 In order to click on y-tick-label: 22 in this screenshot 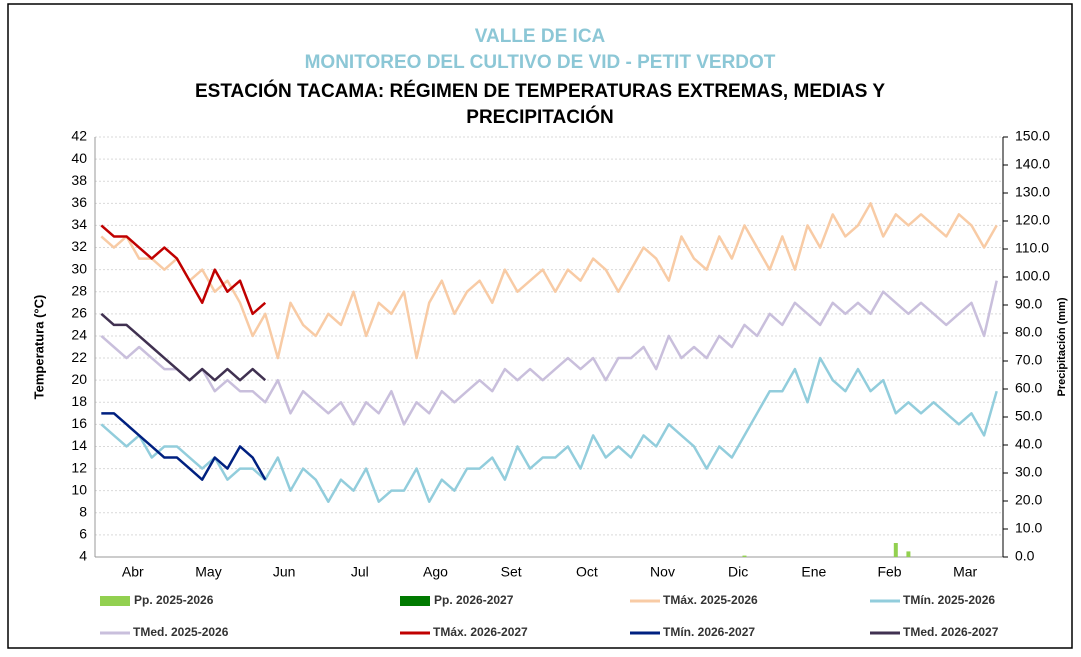, I will do `click(79, 357)`.